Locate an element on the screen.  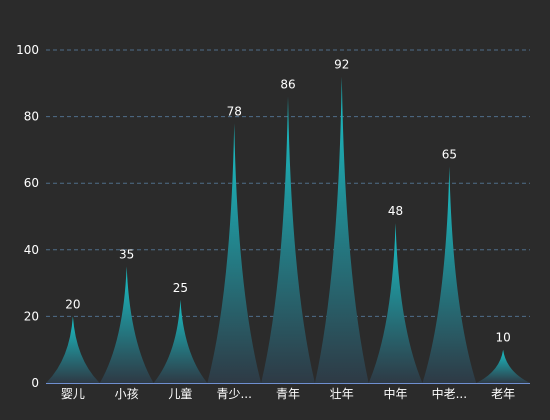
data-label: 86 is located at coordinates (287, 85).